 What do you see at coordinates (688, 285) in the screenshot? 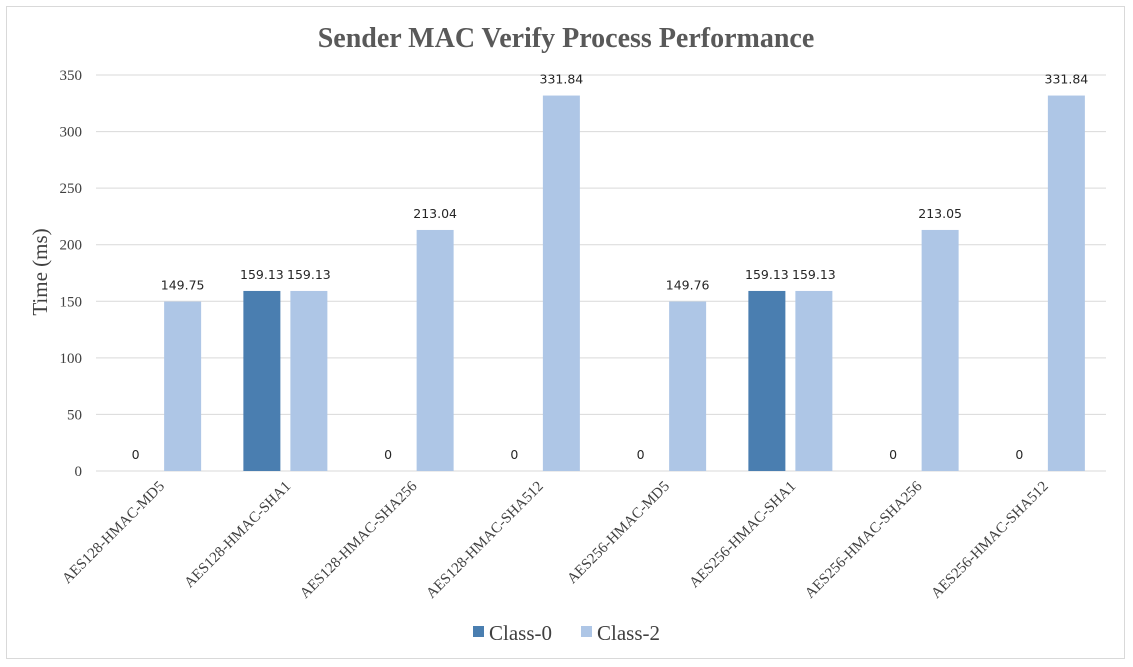
I see `data-label: 149.76` at bounding box center [688, 285].